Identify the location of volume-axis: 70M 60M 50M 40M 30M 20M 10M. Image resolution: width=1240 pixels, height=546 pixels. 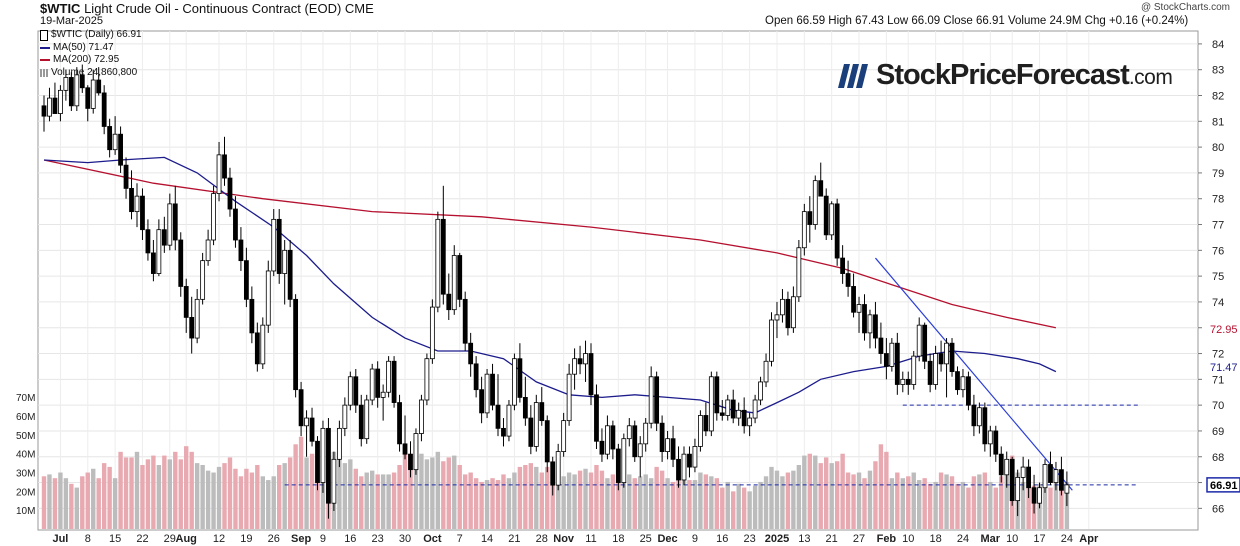
(25, 455).